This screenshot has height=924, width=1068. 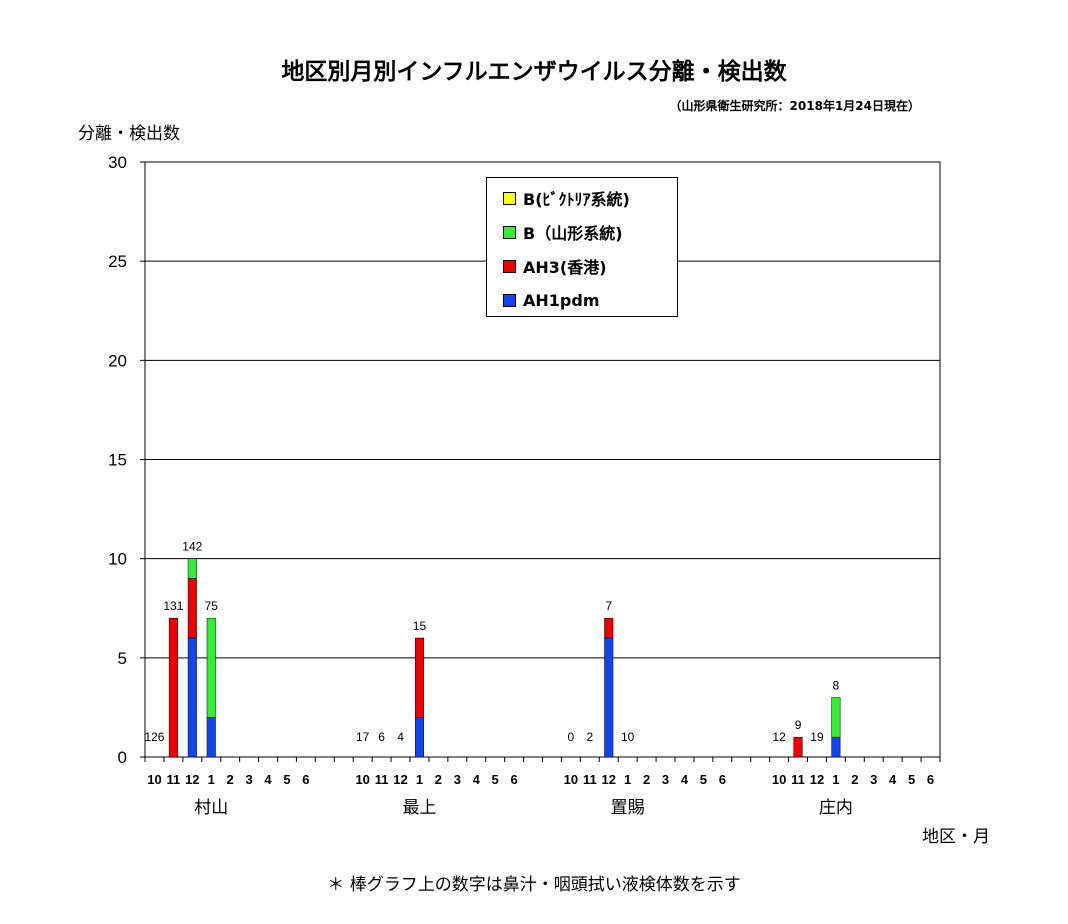 I want to click on legend-item-b_victoria: B(ﾋﾞｸﾄﾘｱ系統), so click(x=566, y=198).